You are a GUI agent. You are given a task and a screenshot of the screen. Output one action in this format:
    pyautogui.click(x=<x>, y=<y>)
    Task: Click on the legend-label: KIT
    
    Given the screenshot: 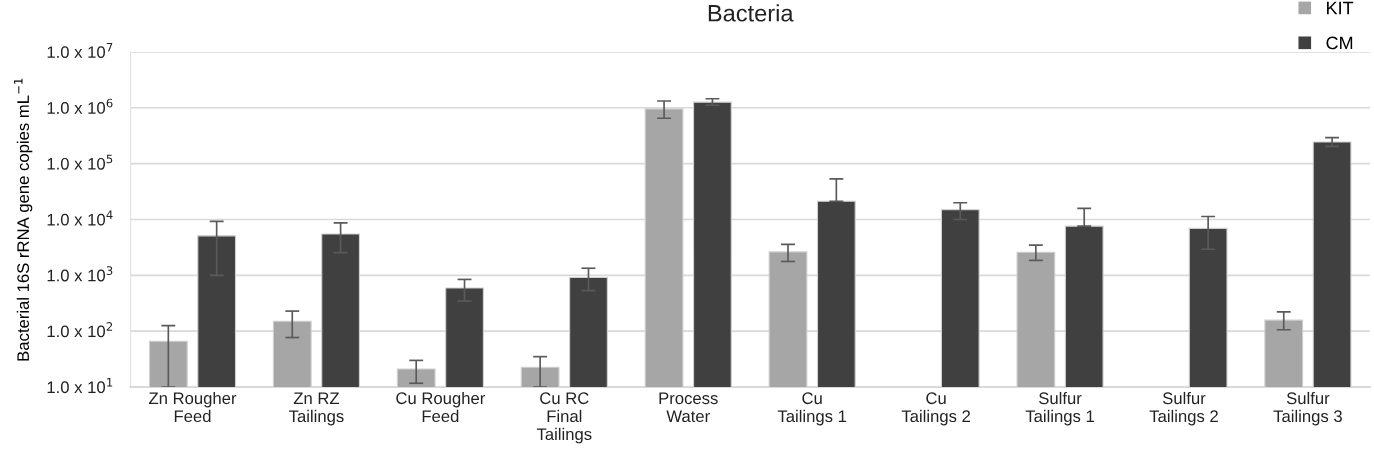 What is the action you would take?
    pyautogui.click(x=1340, y=8)
    